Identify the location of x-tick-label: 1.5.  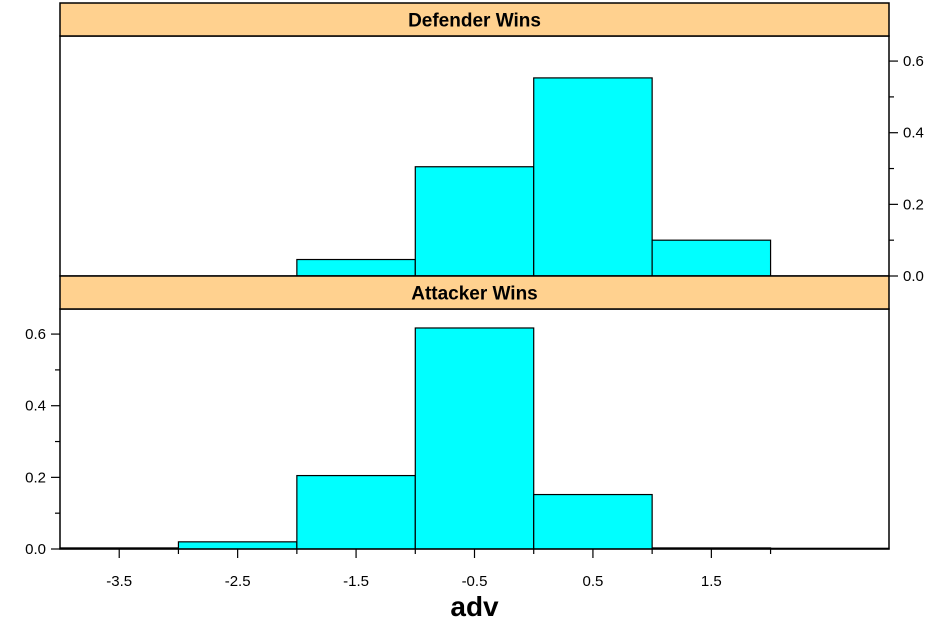
(711, 581).